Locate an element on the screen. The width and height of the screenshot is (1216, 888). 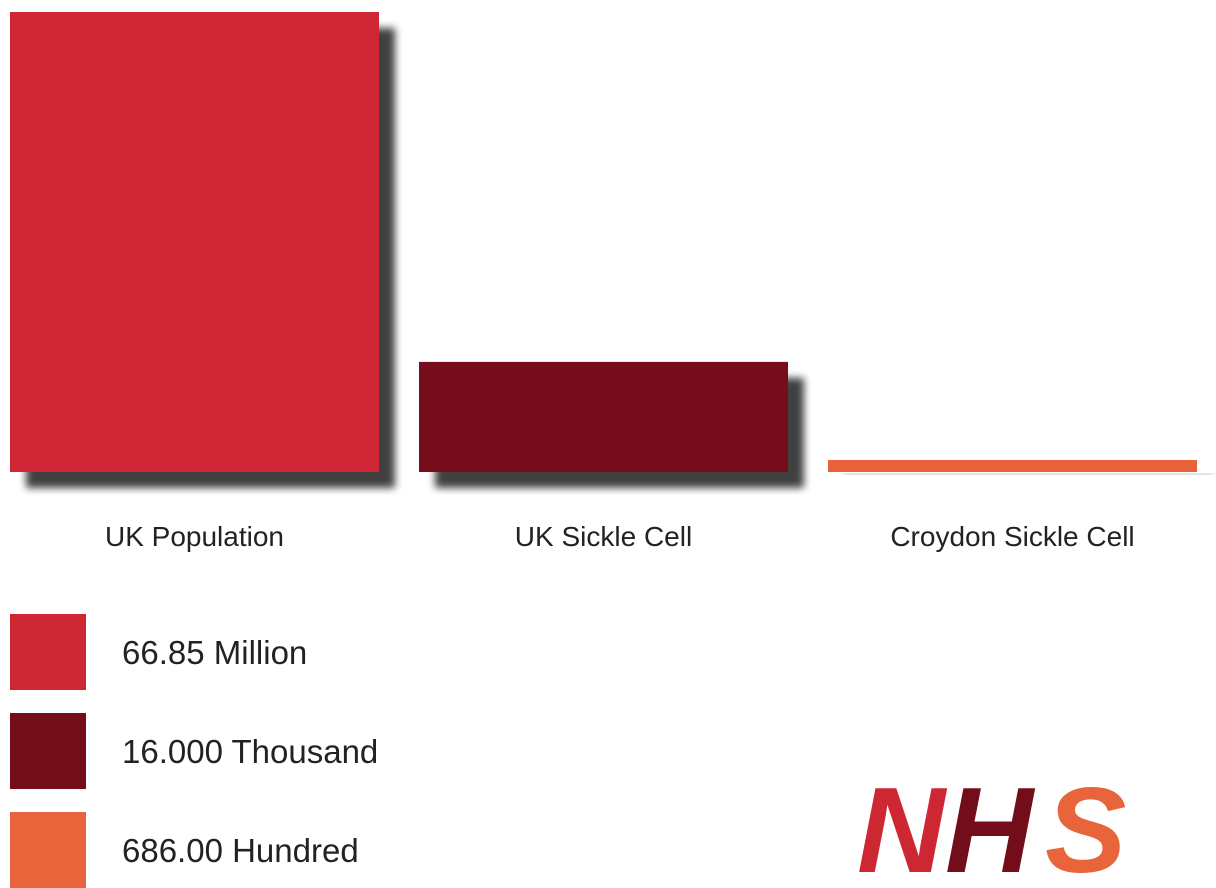
legend-item-croydon-sickle-cell: 686.00 Hundred is located at coordinates (220, 850).